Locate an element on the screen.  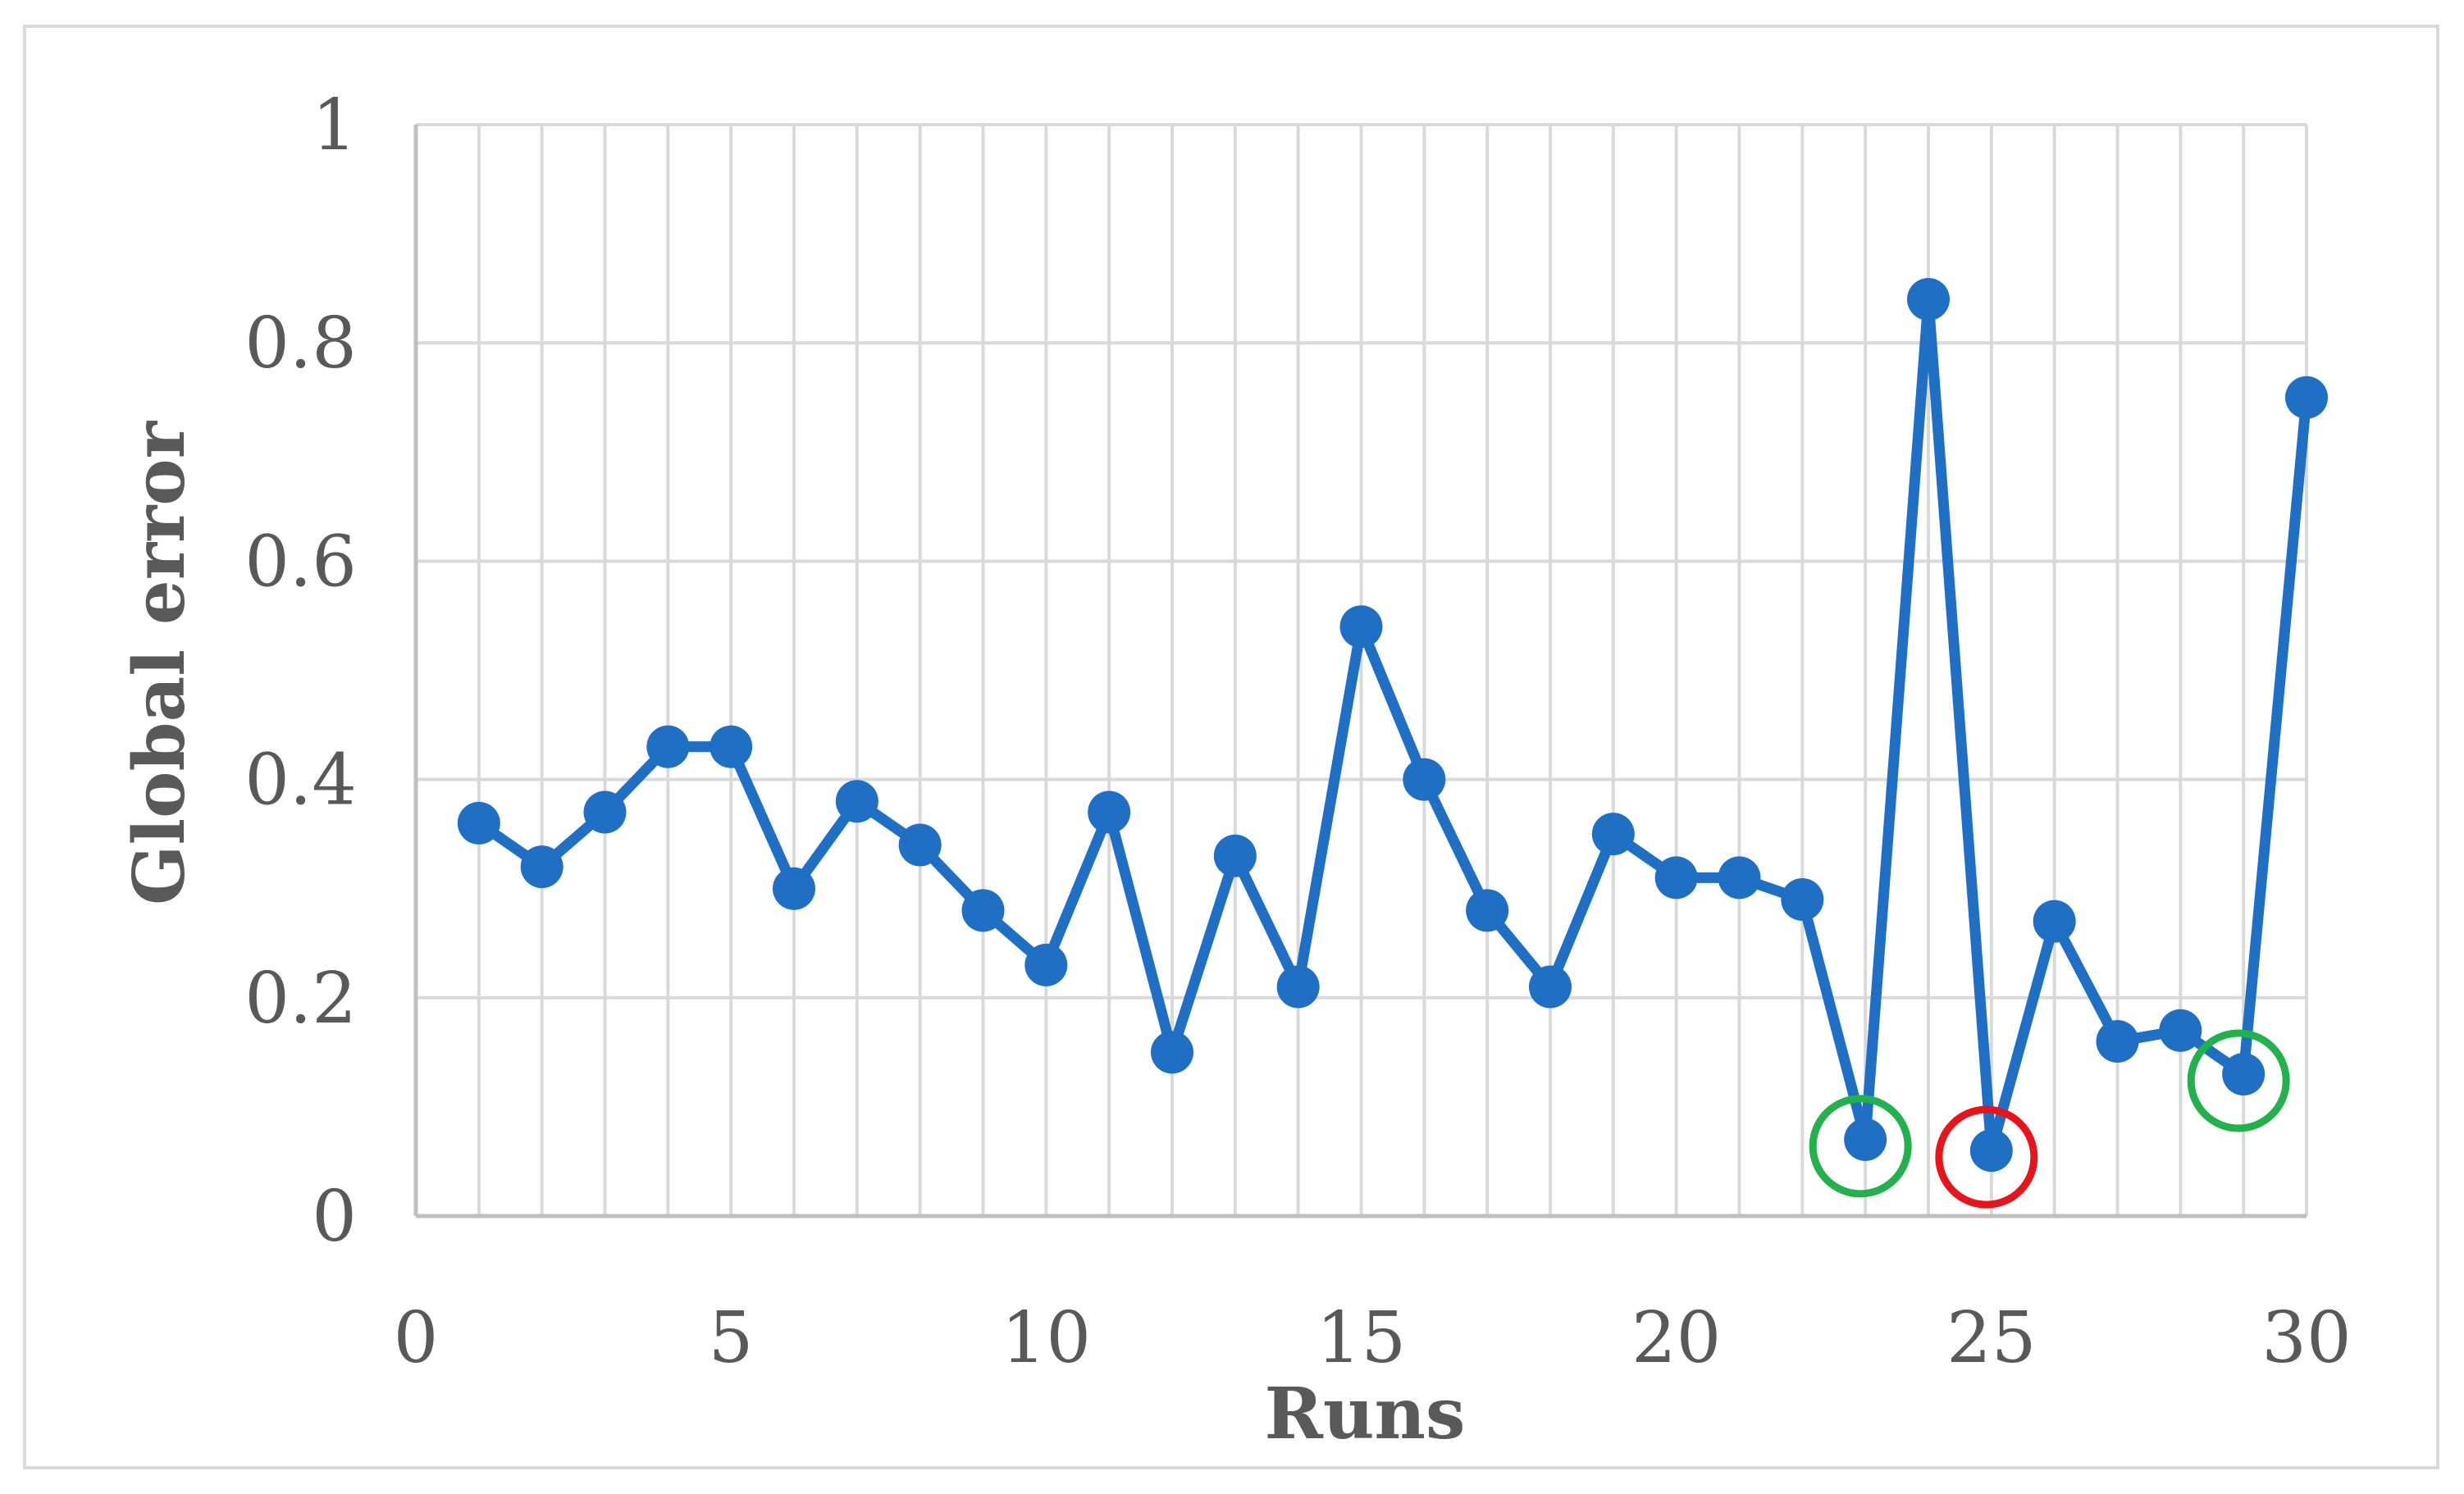
y-tick-label: 0.8 is located at coordinates (300, 344).